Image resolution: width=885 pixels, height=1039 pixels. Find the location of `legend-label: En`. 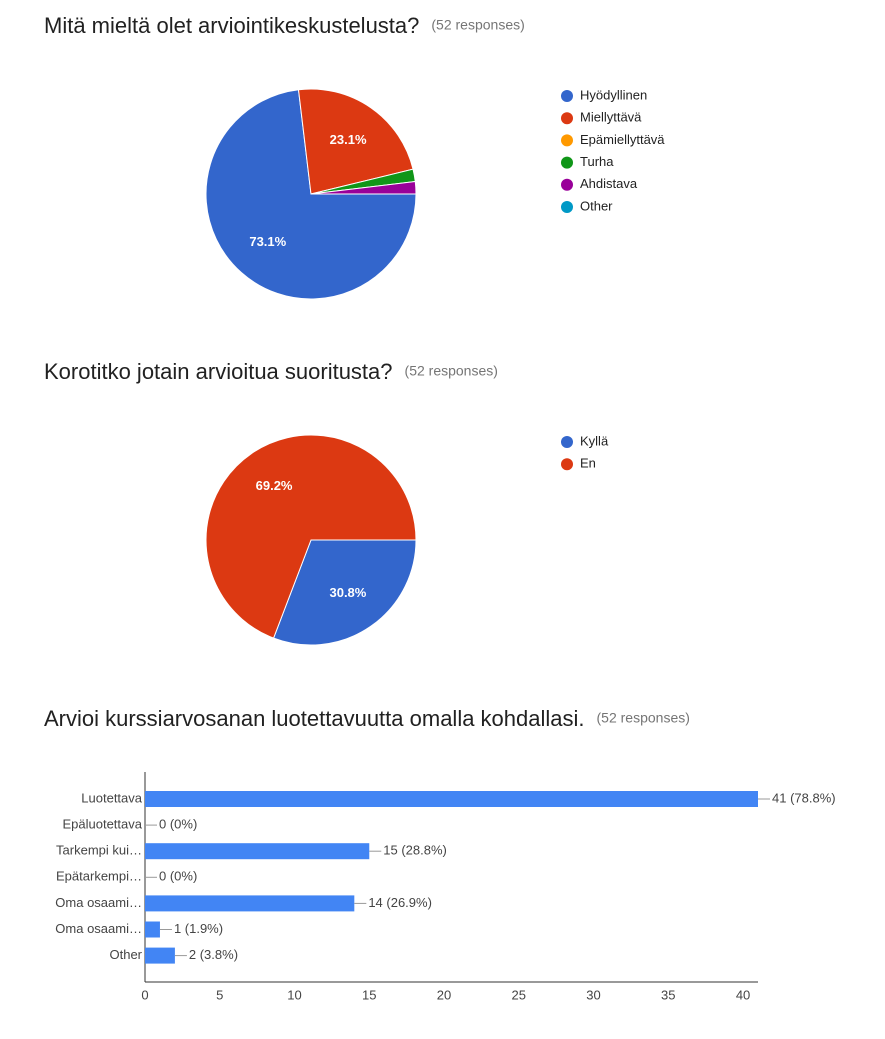

legend-label: En is located at coordinates (588, 463).